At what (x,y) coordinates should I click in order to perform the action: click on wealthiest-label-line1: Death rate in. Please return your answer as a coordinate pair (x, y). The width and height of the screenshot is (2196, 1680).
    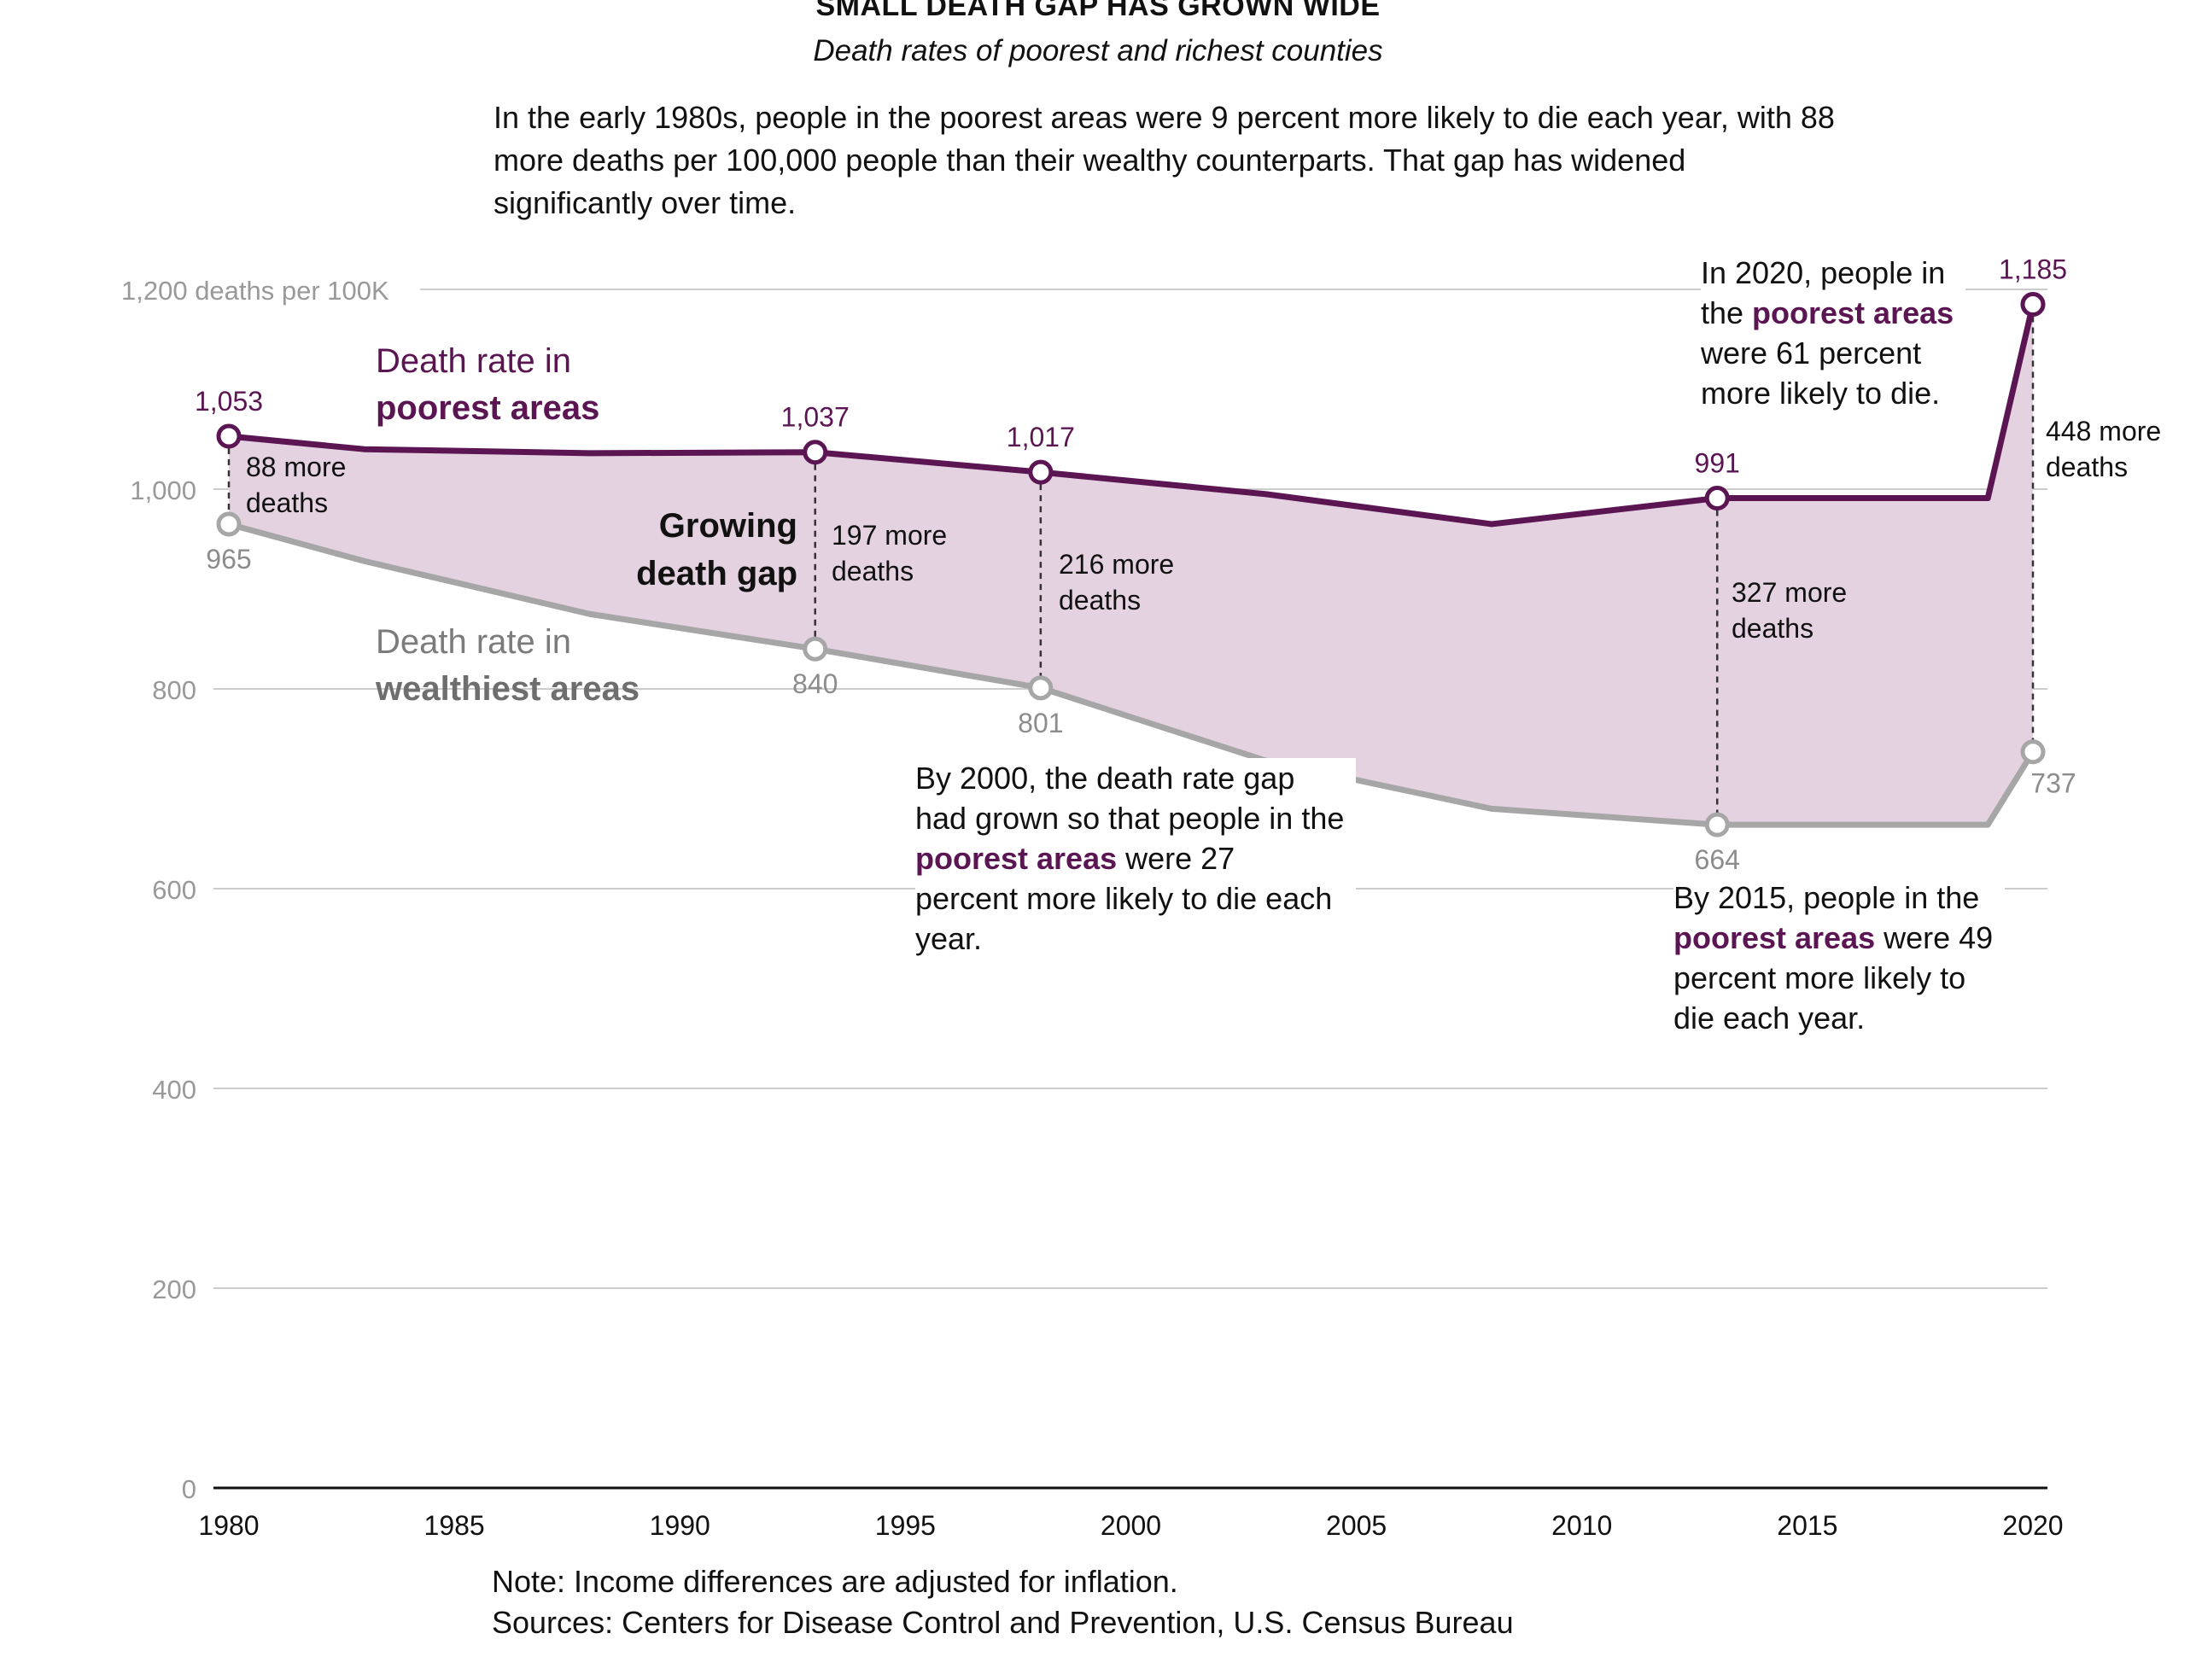
    Looking at the image, I should click on (474, 642).